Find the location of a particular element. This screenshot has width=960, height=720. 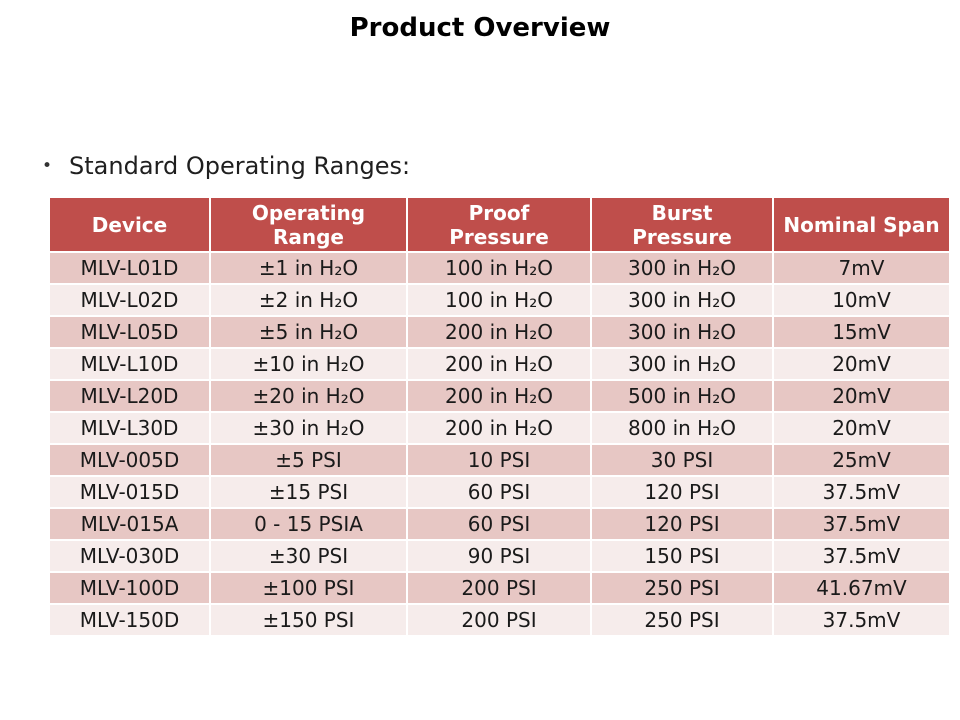

cell-device: MLV-L01D is located at coordinates (129, 268).